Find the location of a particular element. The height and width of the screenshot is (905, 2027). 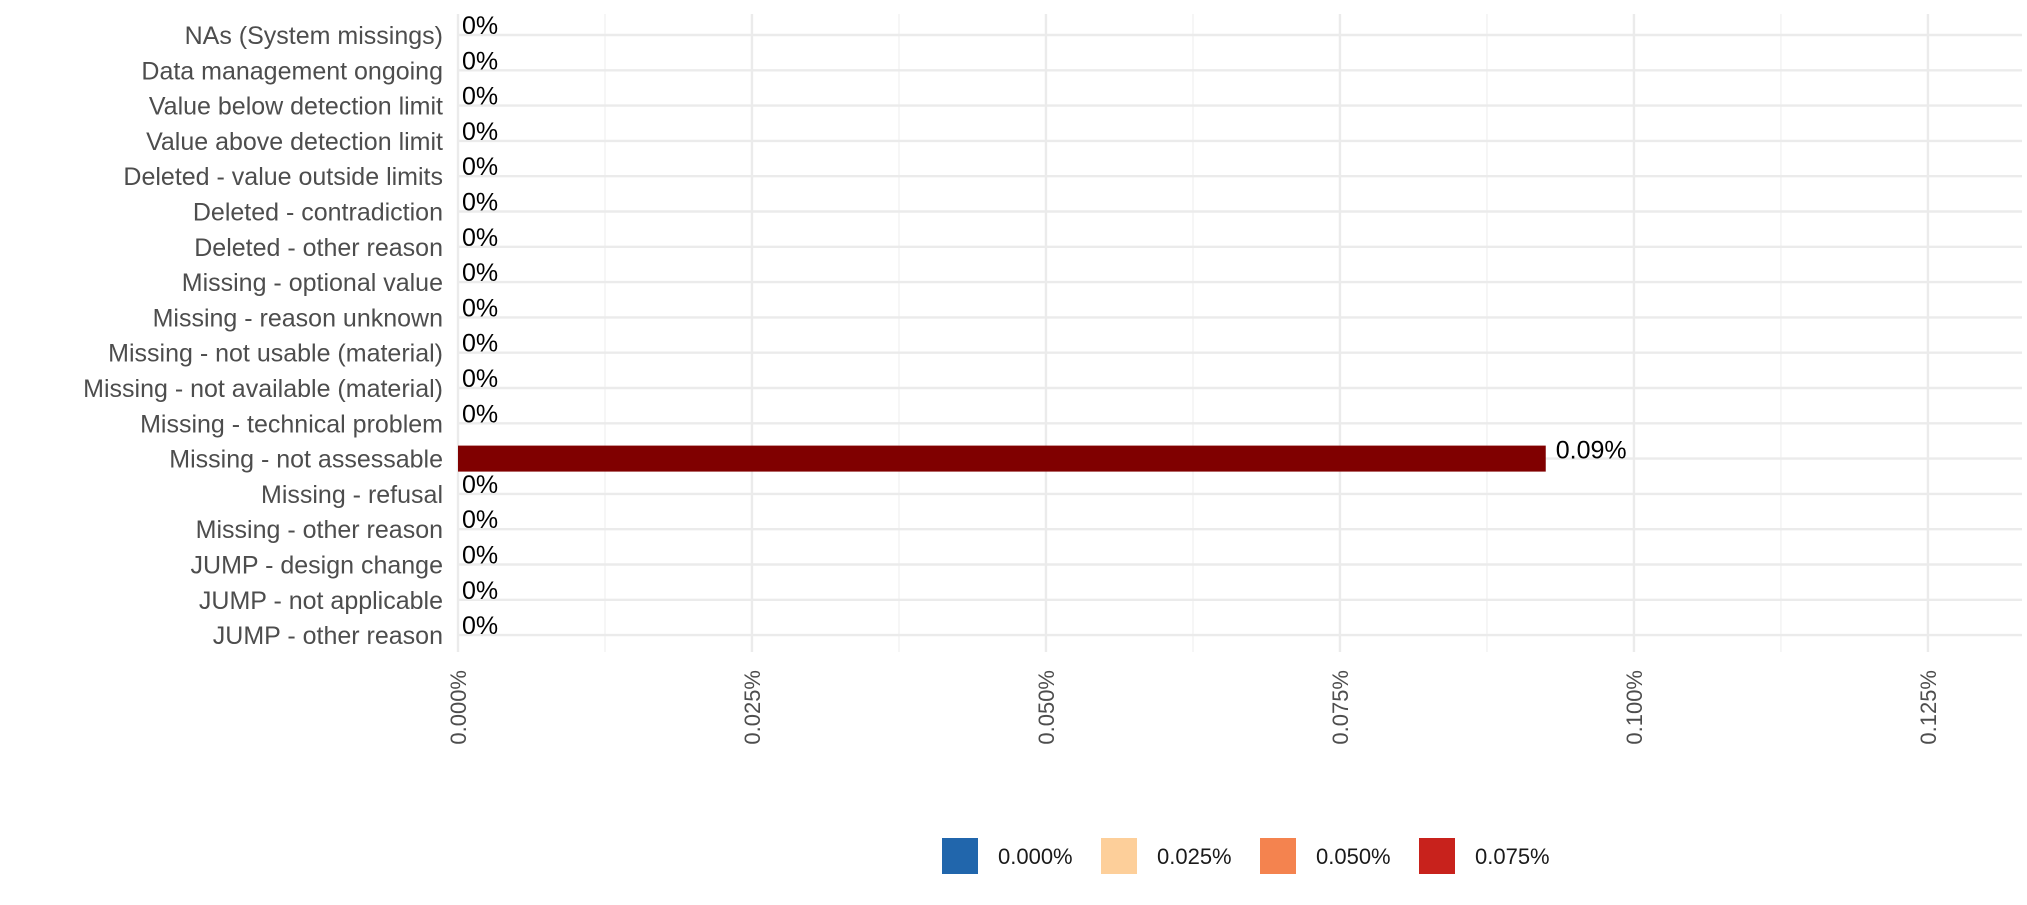

x-axis-tick-labels: 0.000% 0.025% 0.050% 0.075% 0.100% 0.125% is located at coordinates (1193, 707).